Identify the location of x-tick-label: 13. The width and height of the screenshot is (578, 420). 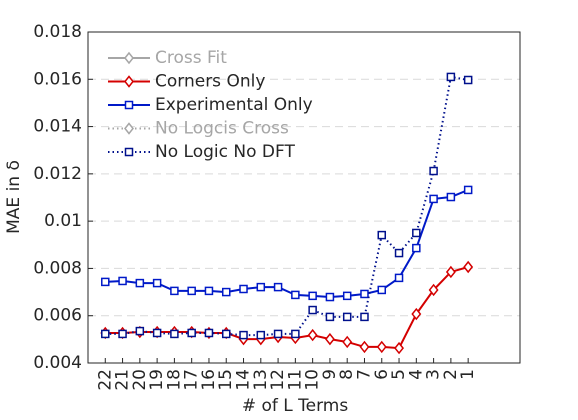
(261, 380).